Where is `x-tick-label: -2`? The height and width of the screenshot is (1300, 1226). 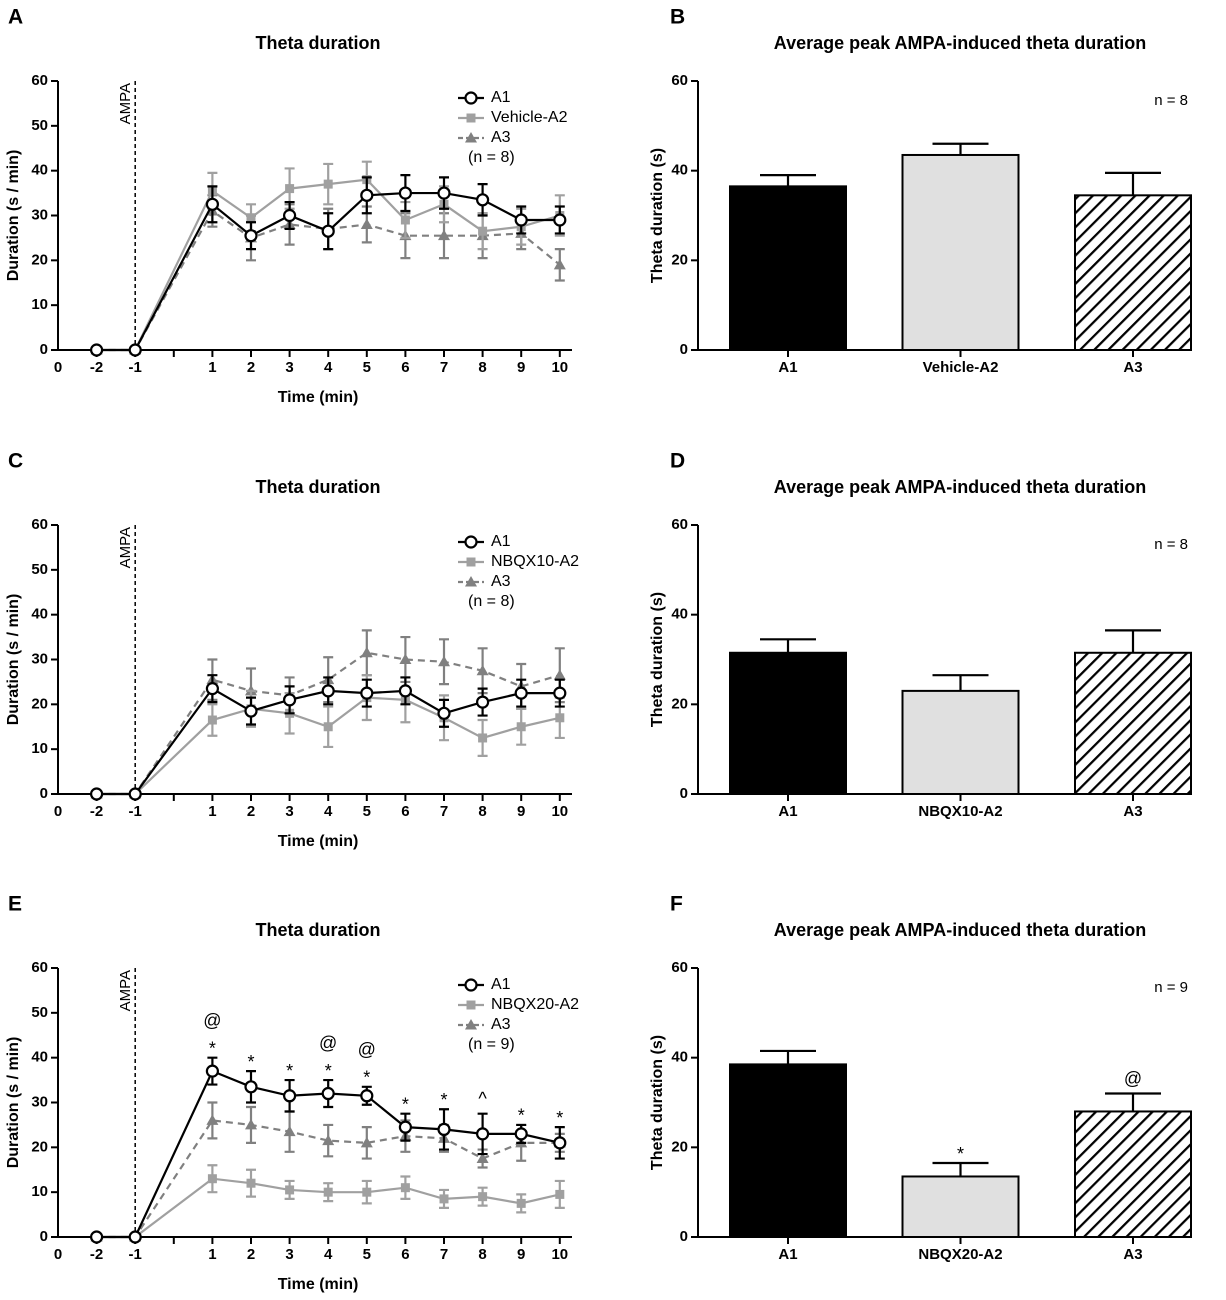 x-tick-label: -2 is located at coordinates (96, 811).